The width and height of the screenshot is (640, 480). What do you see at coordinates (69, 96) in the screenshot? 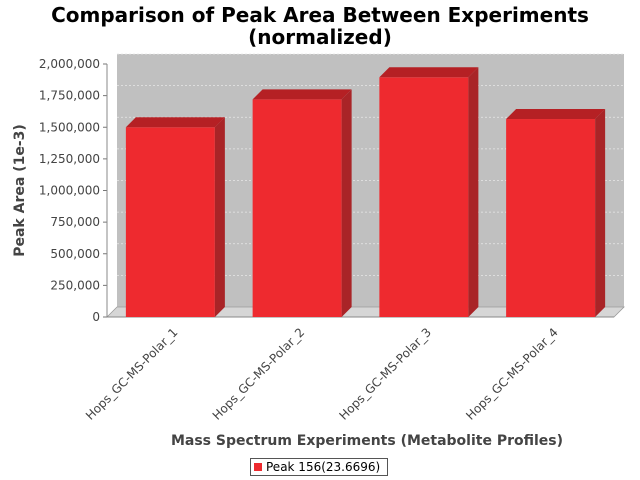
I see `y-tick-label: 1,750,000` at bounding box center [69, 96].